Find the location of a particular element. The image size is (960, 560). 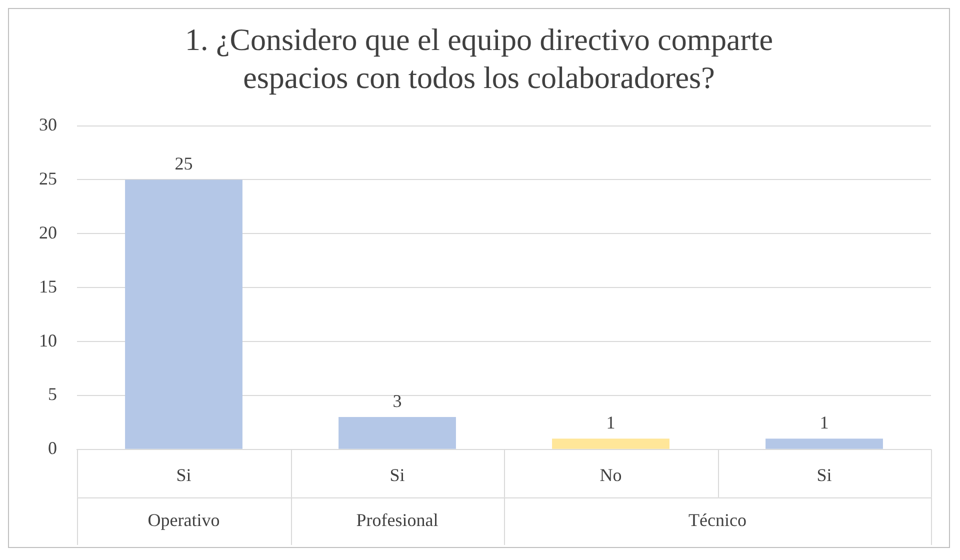

y-tick-label: 5 is located at coordinates (52, 394).